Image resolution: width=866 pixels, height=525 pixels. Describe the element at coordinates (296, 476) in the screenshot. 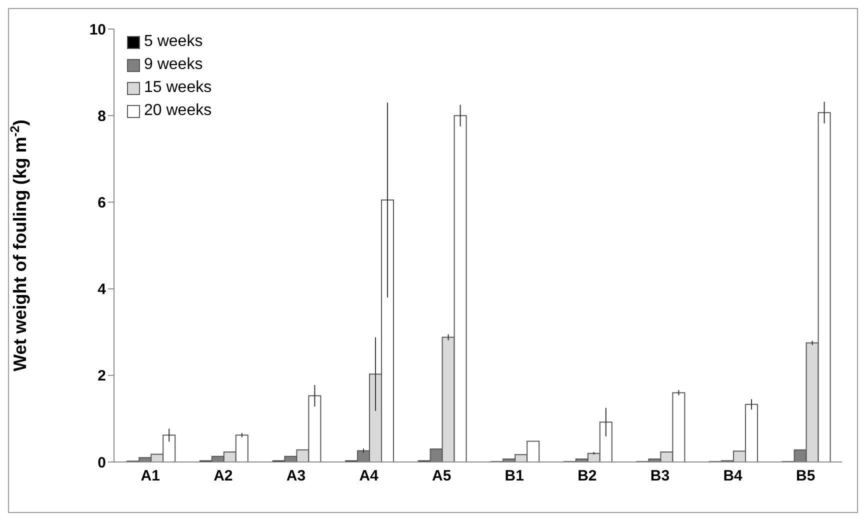

I see `x-tick-label: A3` at that location.